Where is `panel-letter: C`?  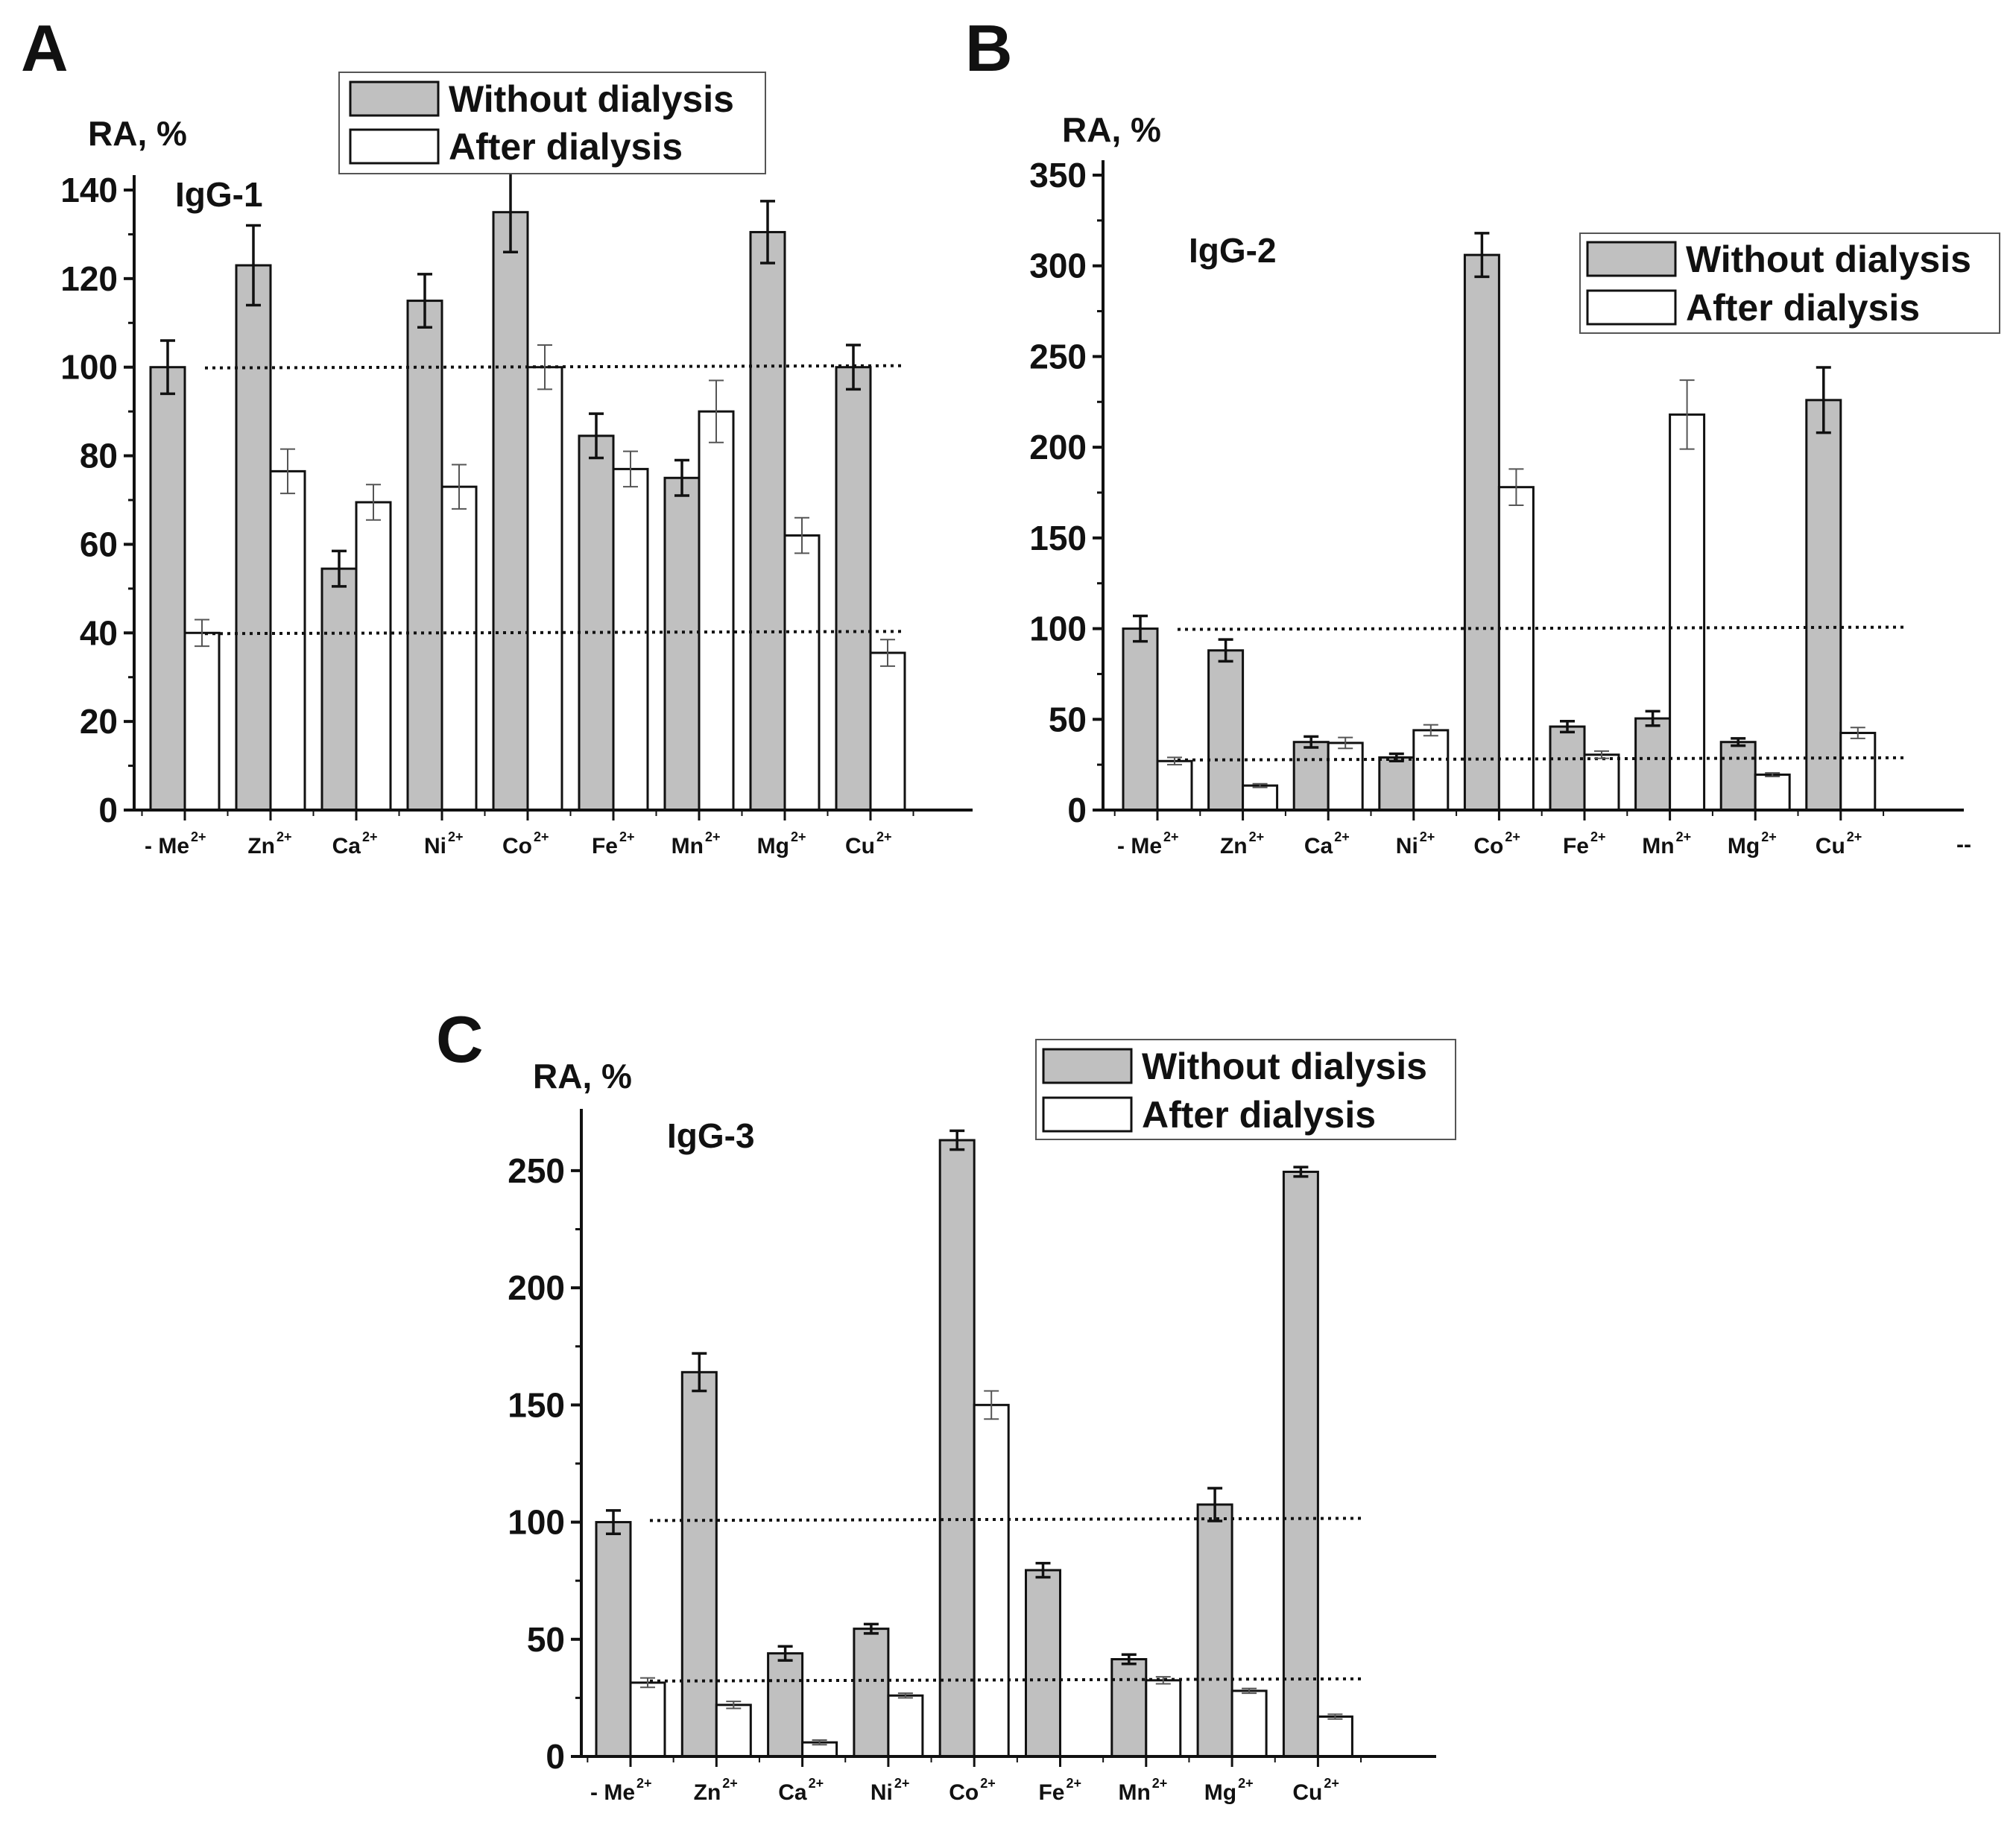 panel-letter: C is located at coordinates (460, 1039).